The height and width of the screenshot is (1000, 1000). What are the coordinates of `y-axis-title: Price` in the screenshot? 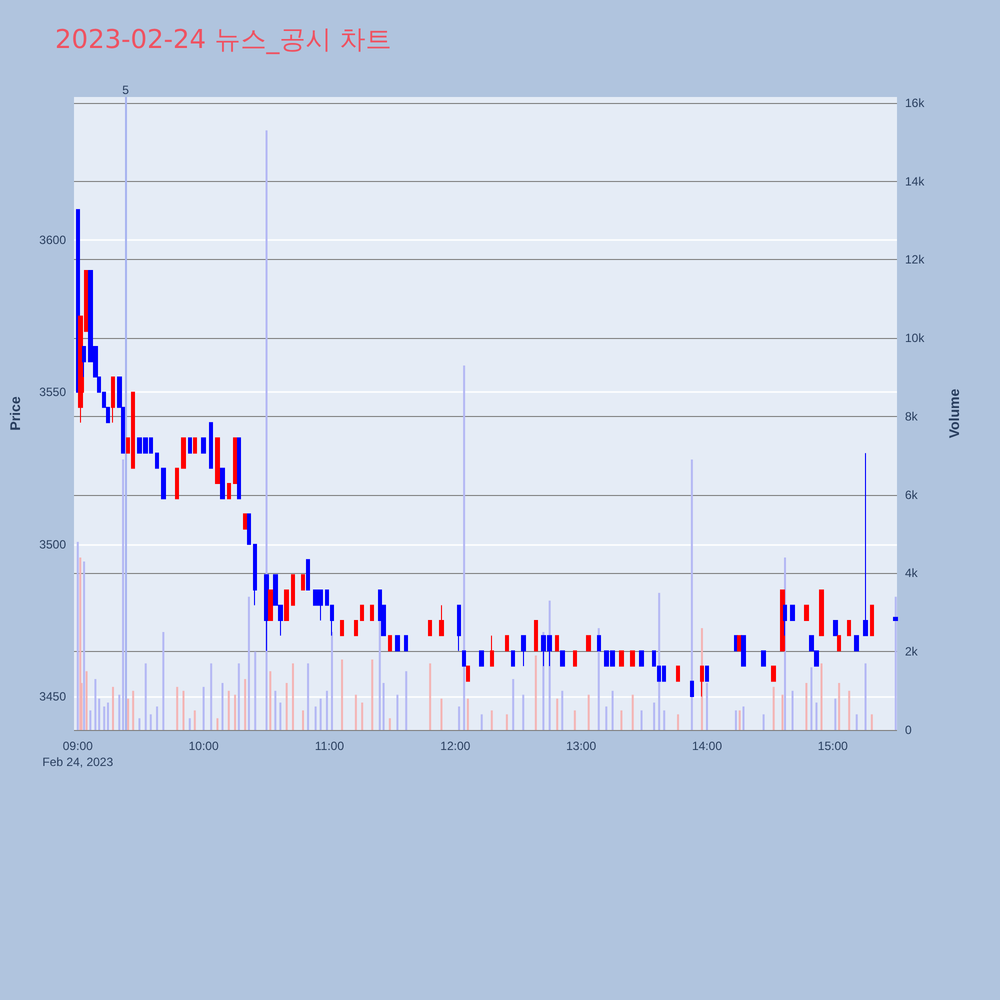 It's located at (15, 413).